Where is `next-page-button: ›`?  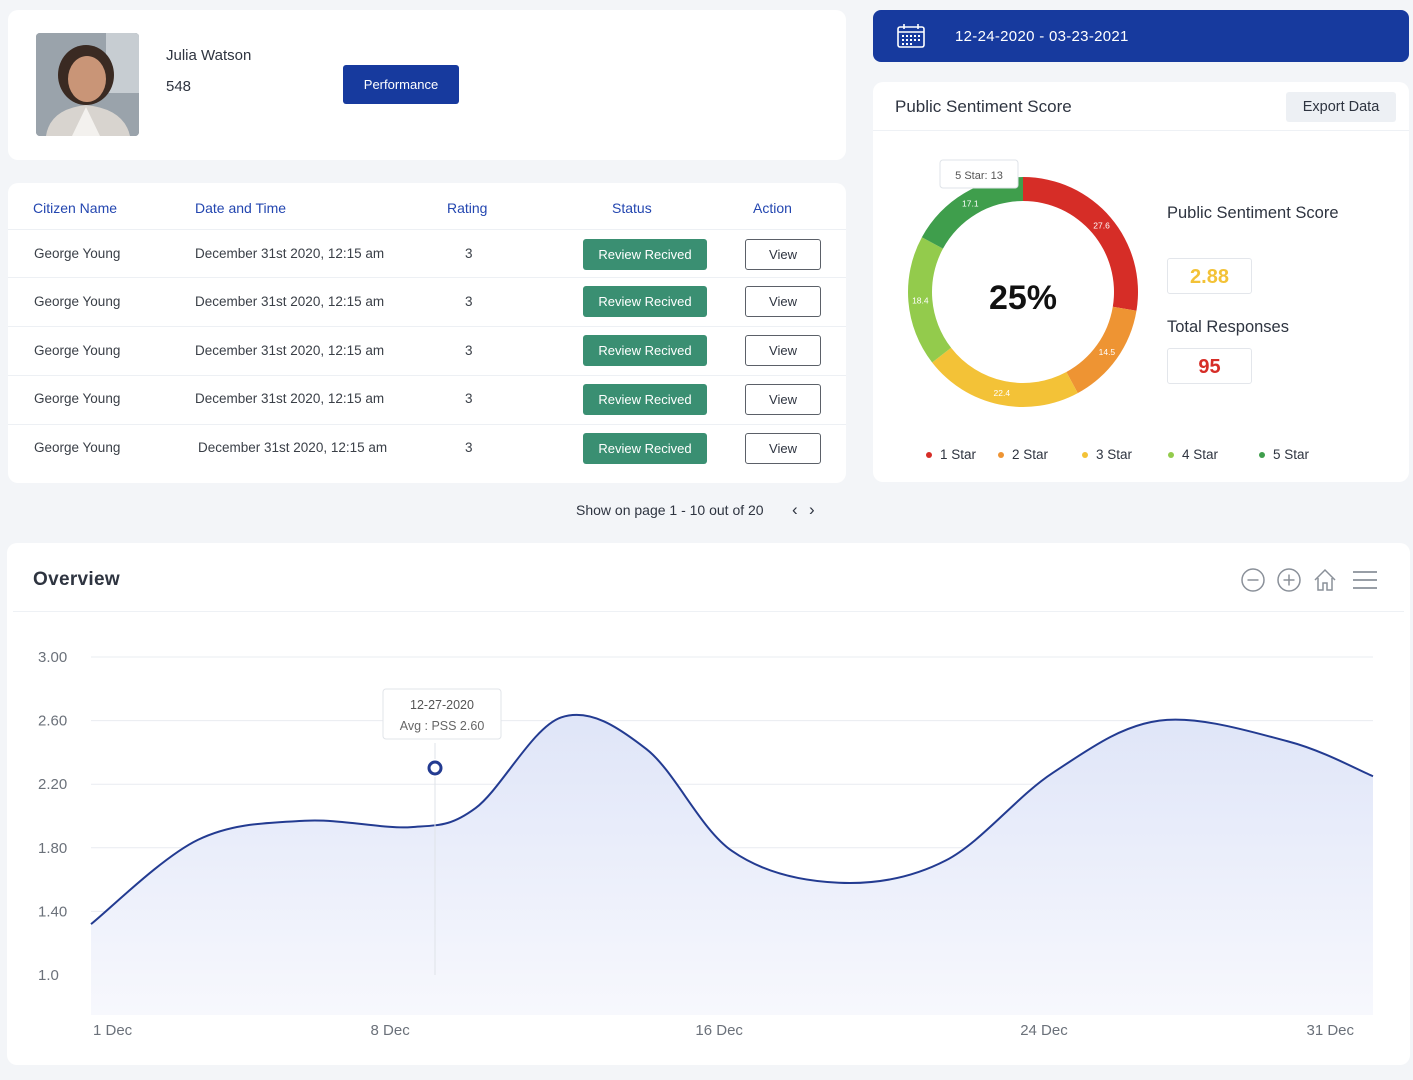 next-page-button: › is located at coordinates (812, 509).